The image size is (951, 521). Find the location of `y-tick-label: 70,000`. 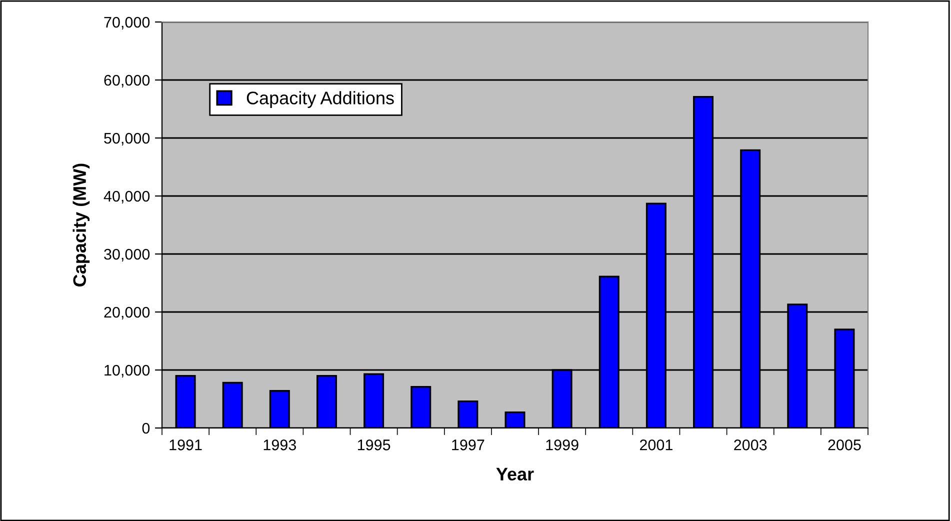

y-tick-label: 70,000 is located at coordinates (127, 23).